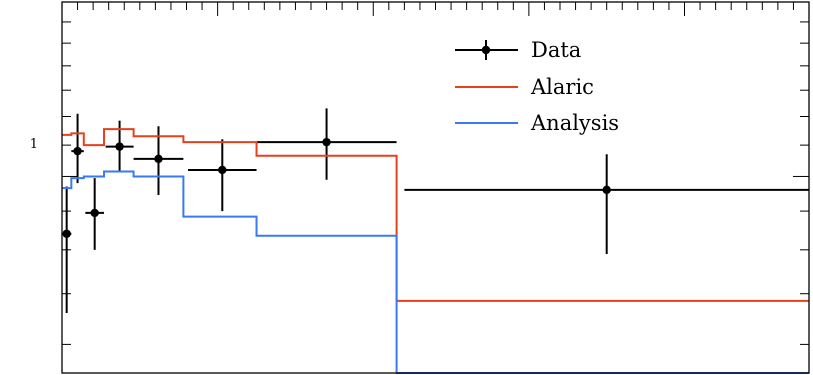 This screenshot has height=375, width=813. I want to click on legend-label-alaric: Alaric, so click(562, 87).